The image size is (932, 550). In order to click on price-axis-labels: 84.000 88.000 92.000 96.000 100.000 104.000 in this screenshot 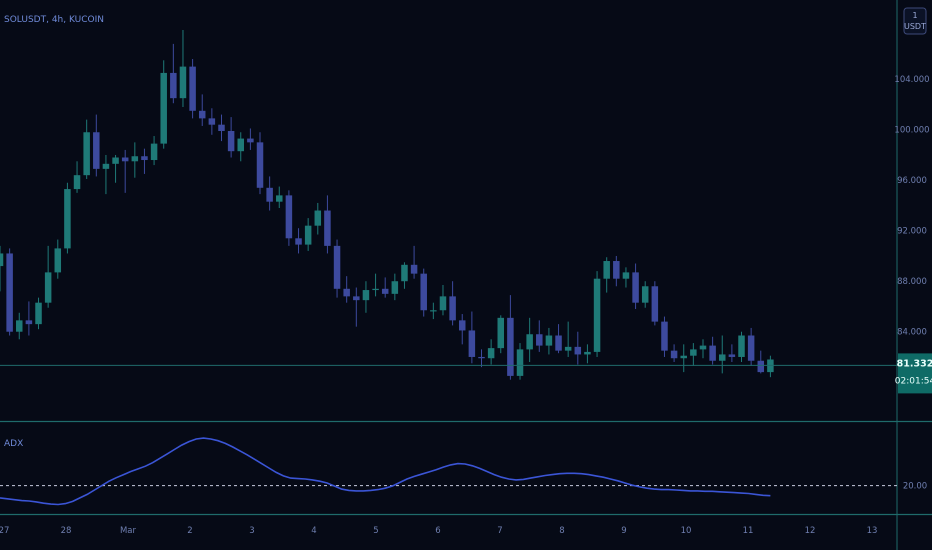, I will do `click(911, 206)`.